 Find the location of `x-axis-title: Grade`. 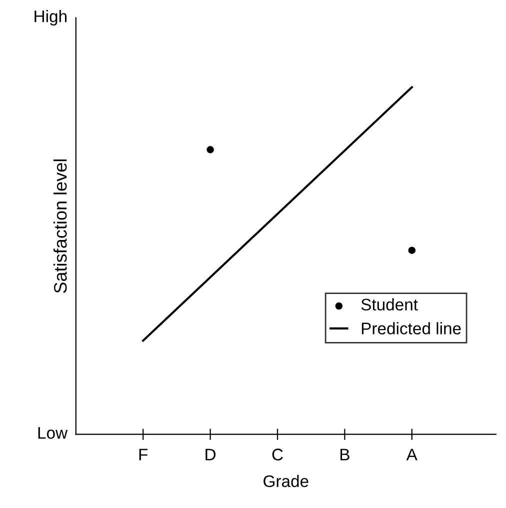

x-axis-title: Grade is located at coordinates (286, 481).